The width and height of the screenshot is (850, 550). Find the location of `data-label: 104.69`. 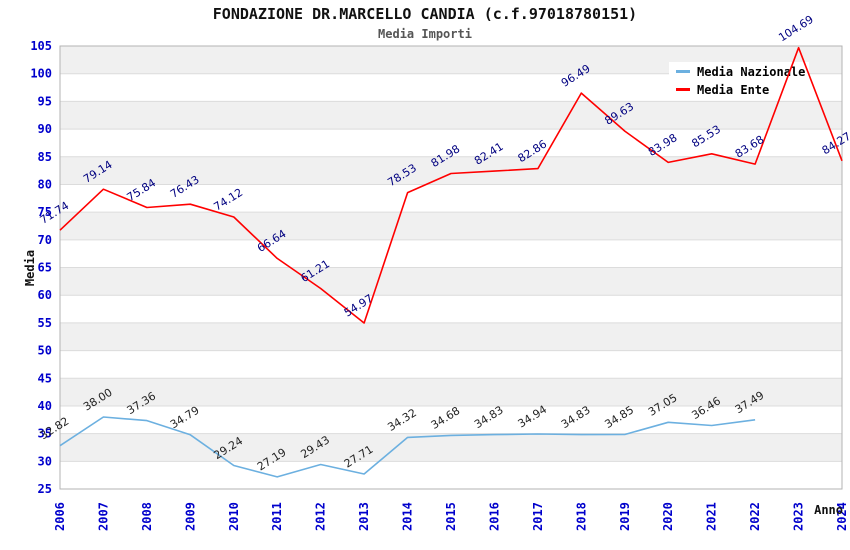

data-label: 104.69 is located at coordinates (796, 28).